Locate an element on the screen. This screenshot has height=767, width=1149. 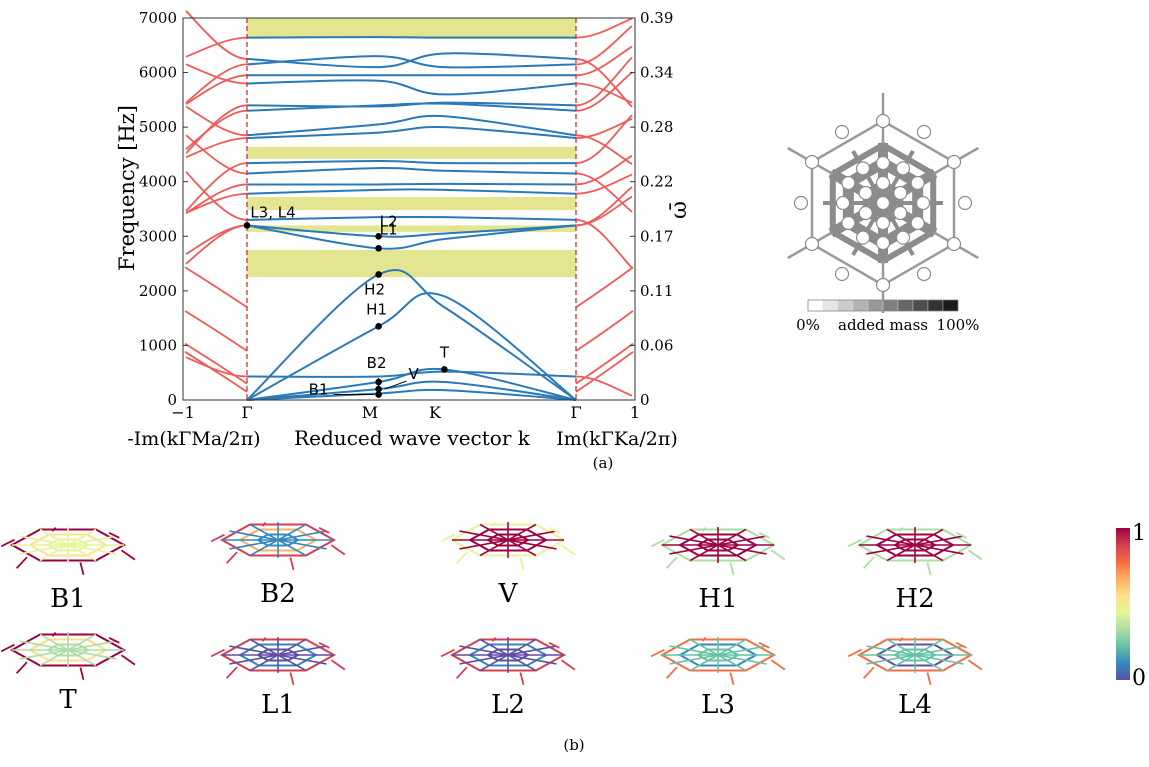
mode-shape-label: H2 is located at coordinates (914, 599).